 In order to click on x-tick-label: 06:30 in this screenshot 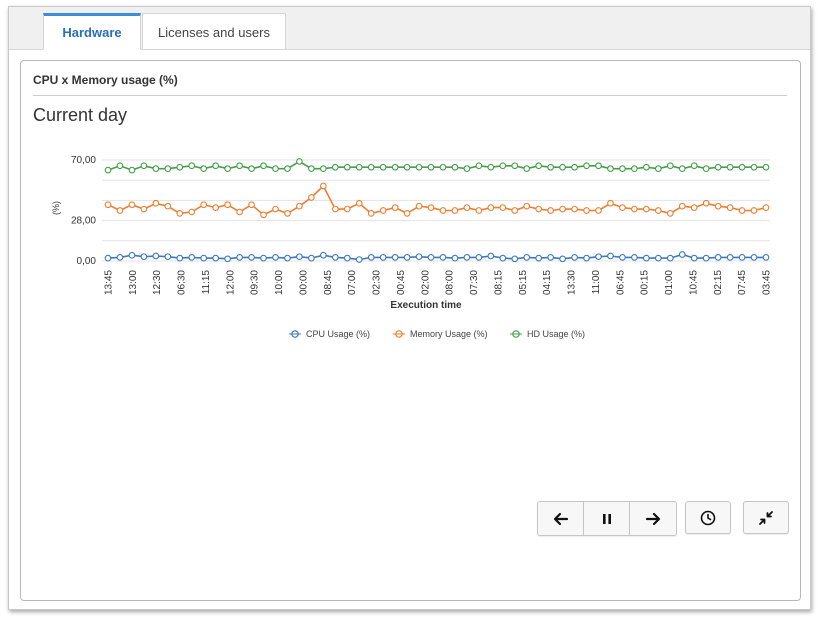, I will do `click(182, 282)`.